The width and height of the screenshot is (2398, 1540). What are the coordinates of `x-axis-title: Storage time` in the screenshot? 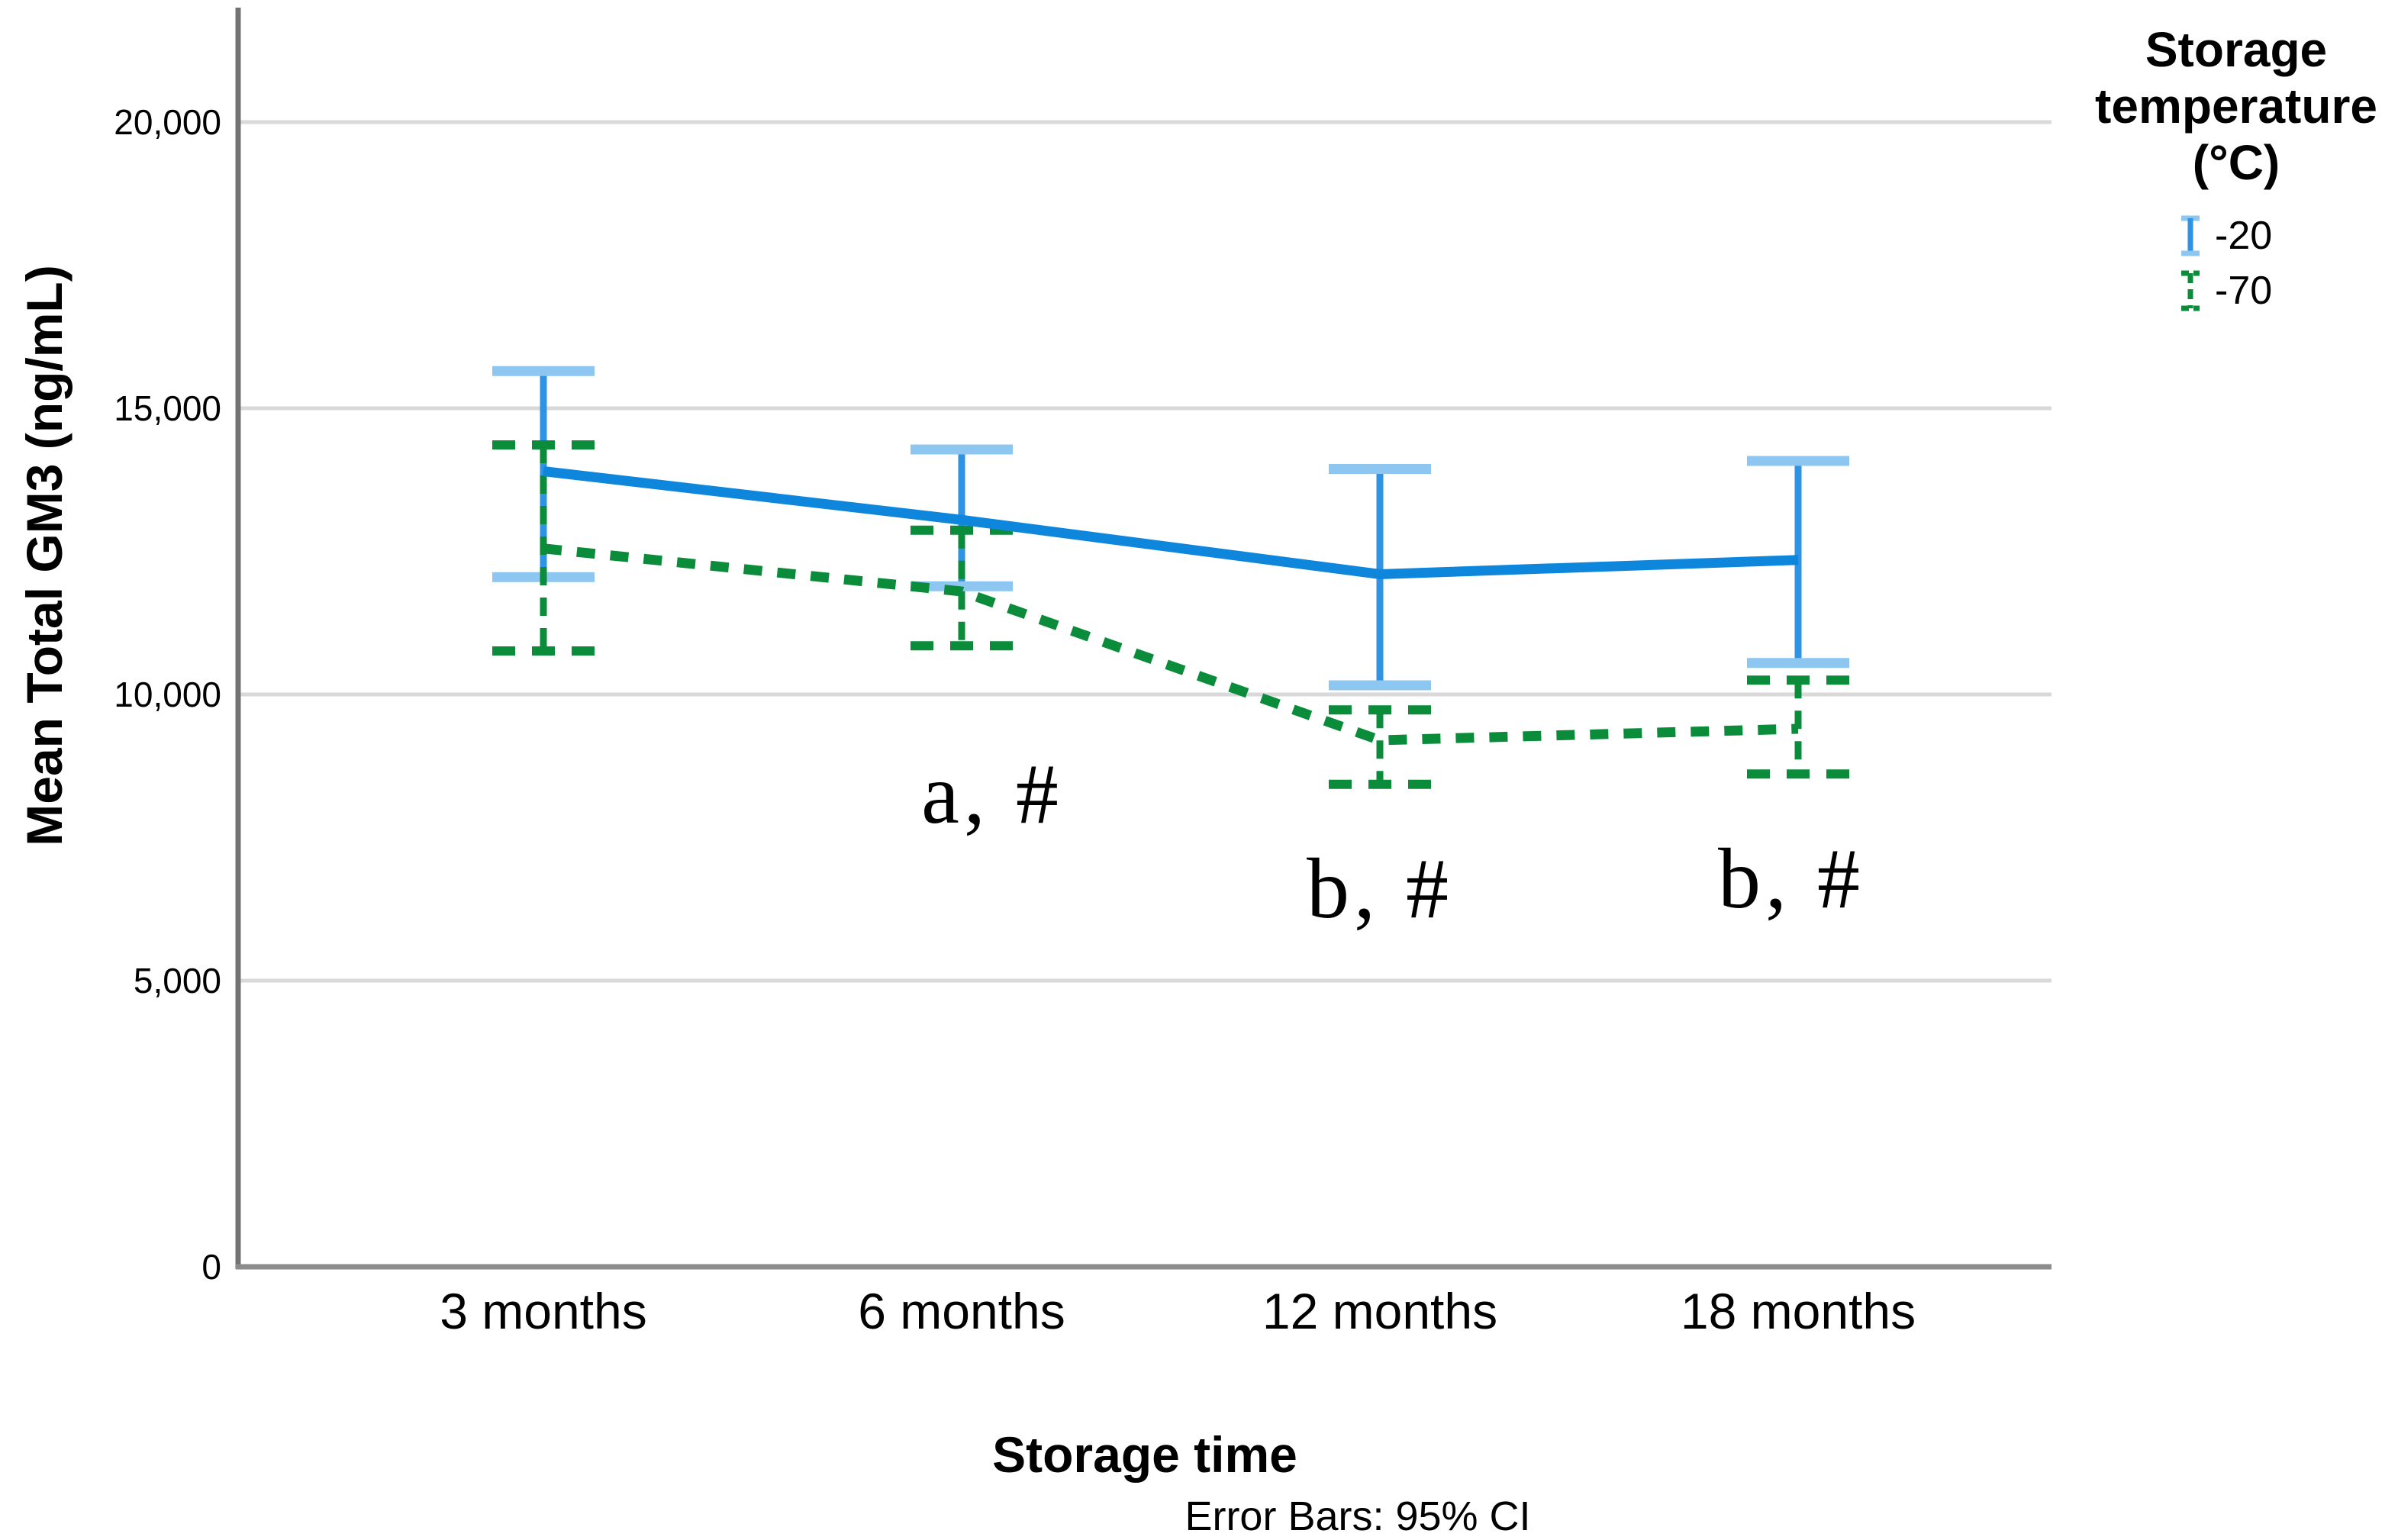 It's located at (1144, 1455).